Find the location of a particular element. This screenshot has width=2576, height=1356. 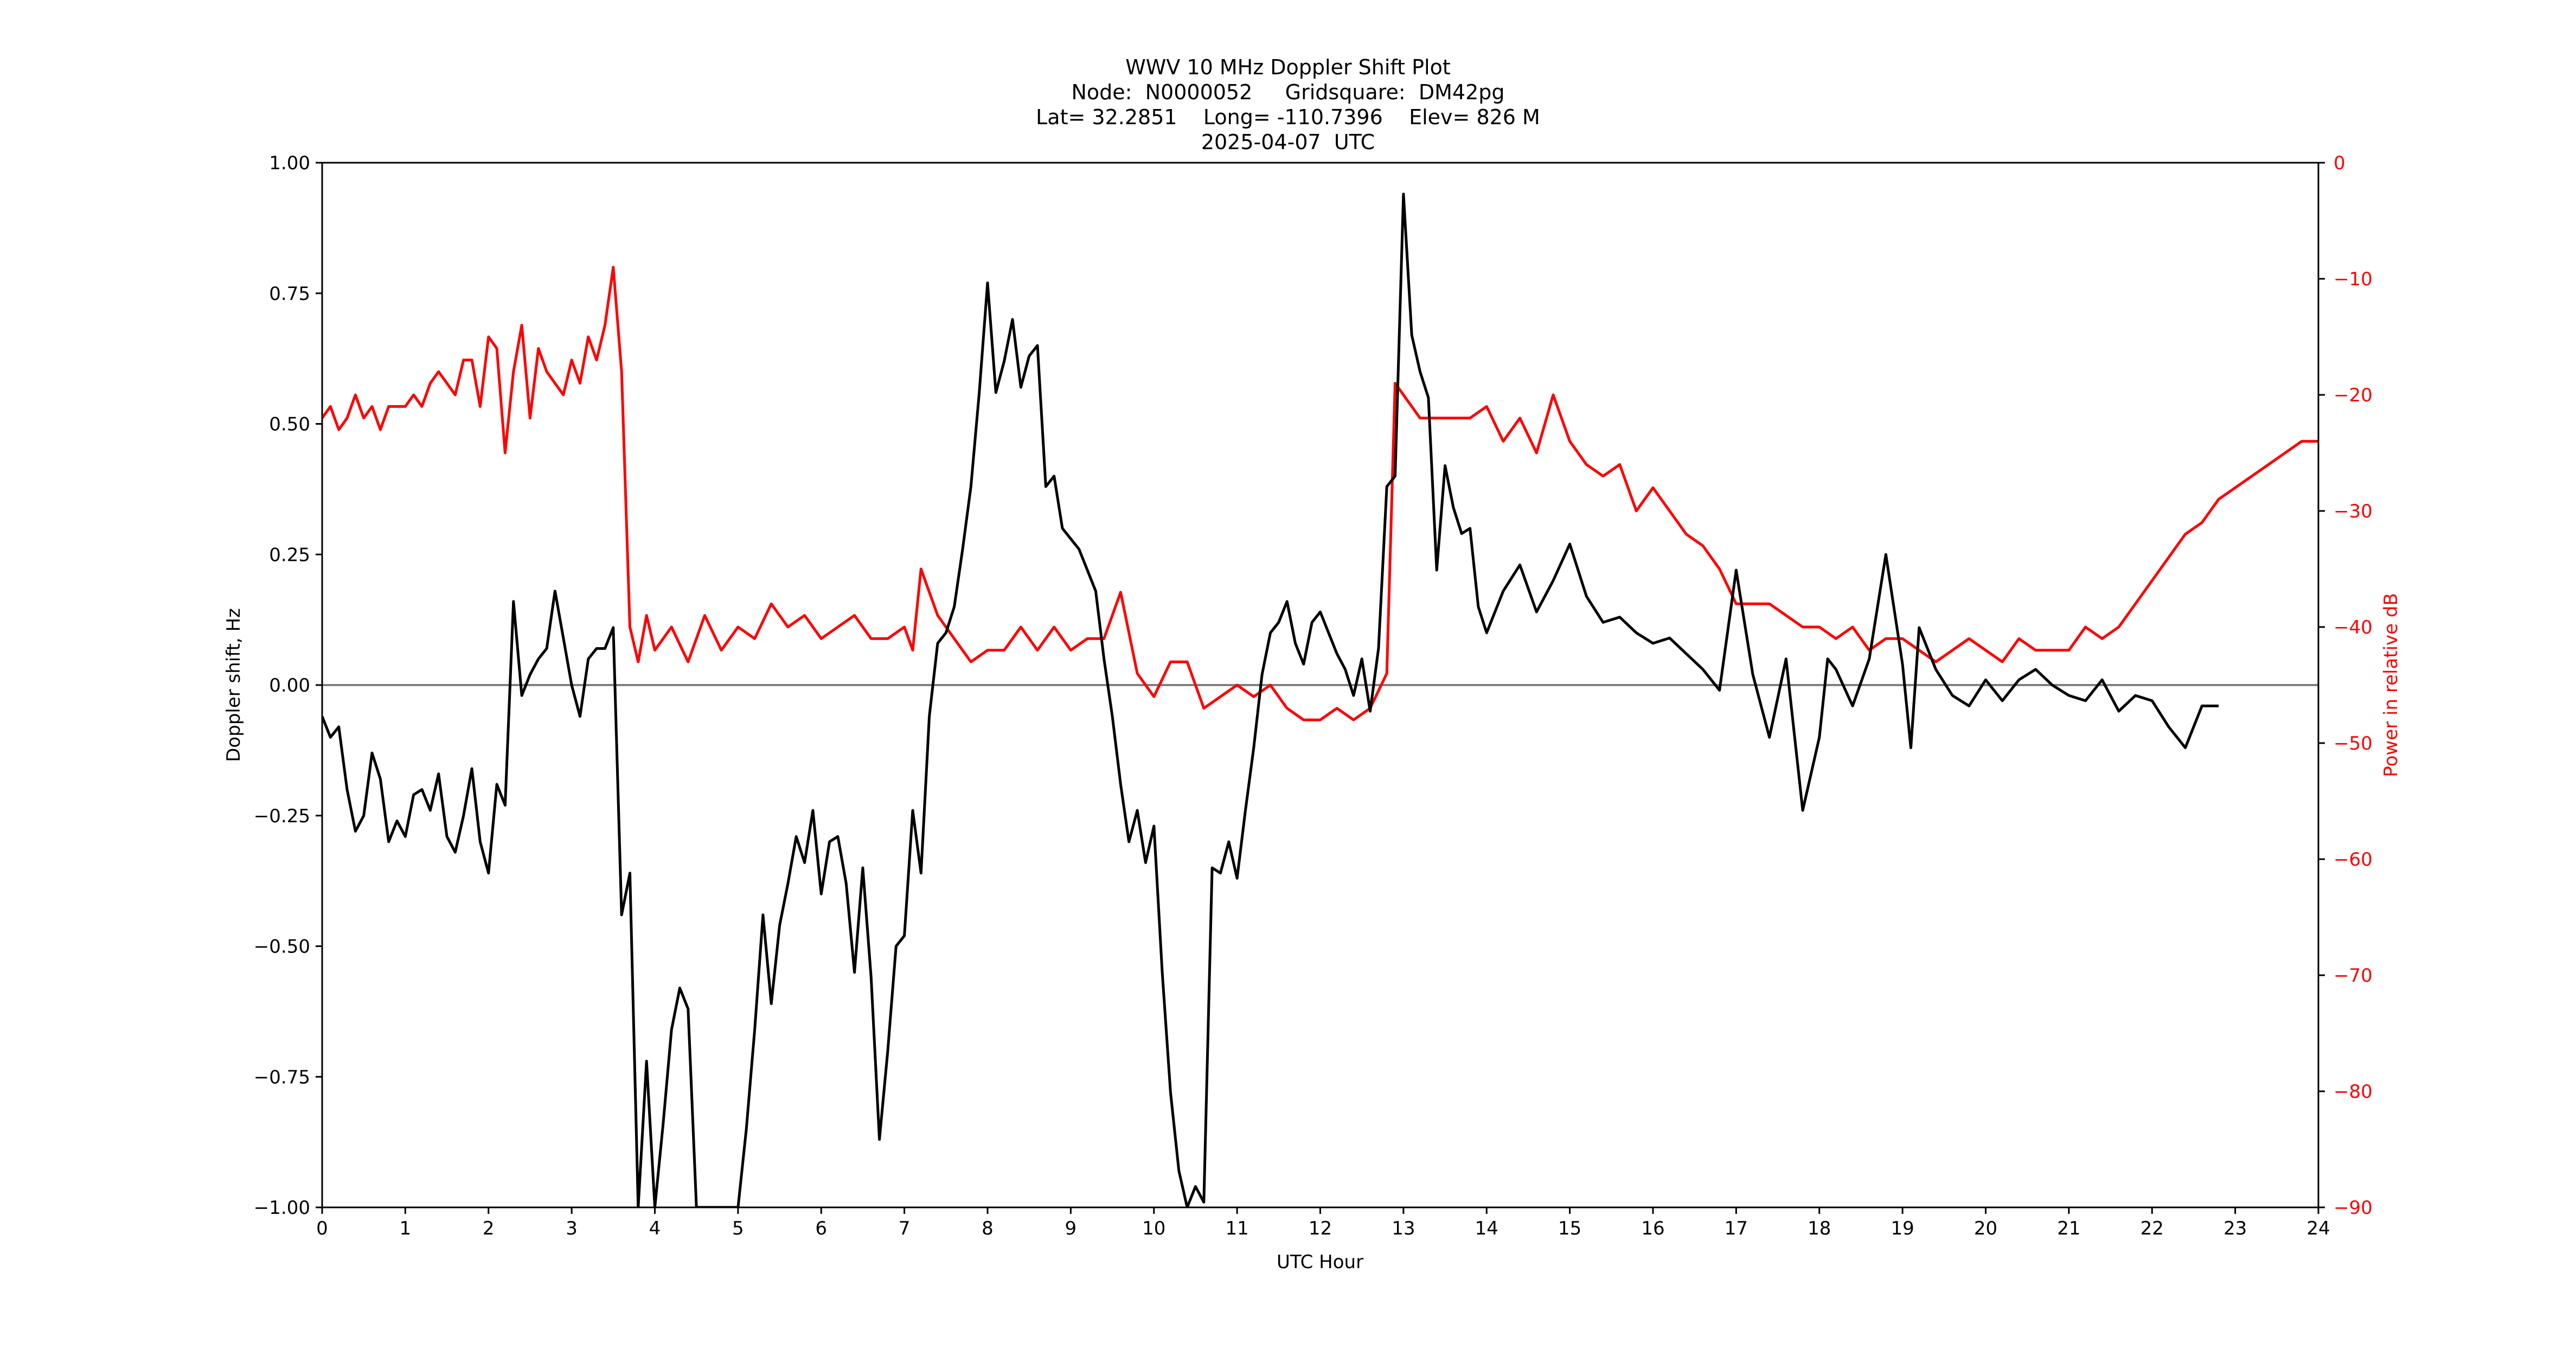

x-tick-label: 22 is located at coordinates (2152, 1228).